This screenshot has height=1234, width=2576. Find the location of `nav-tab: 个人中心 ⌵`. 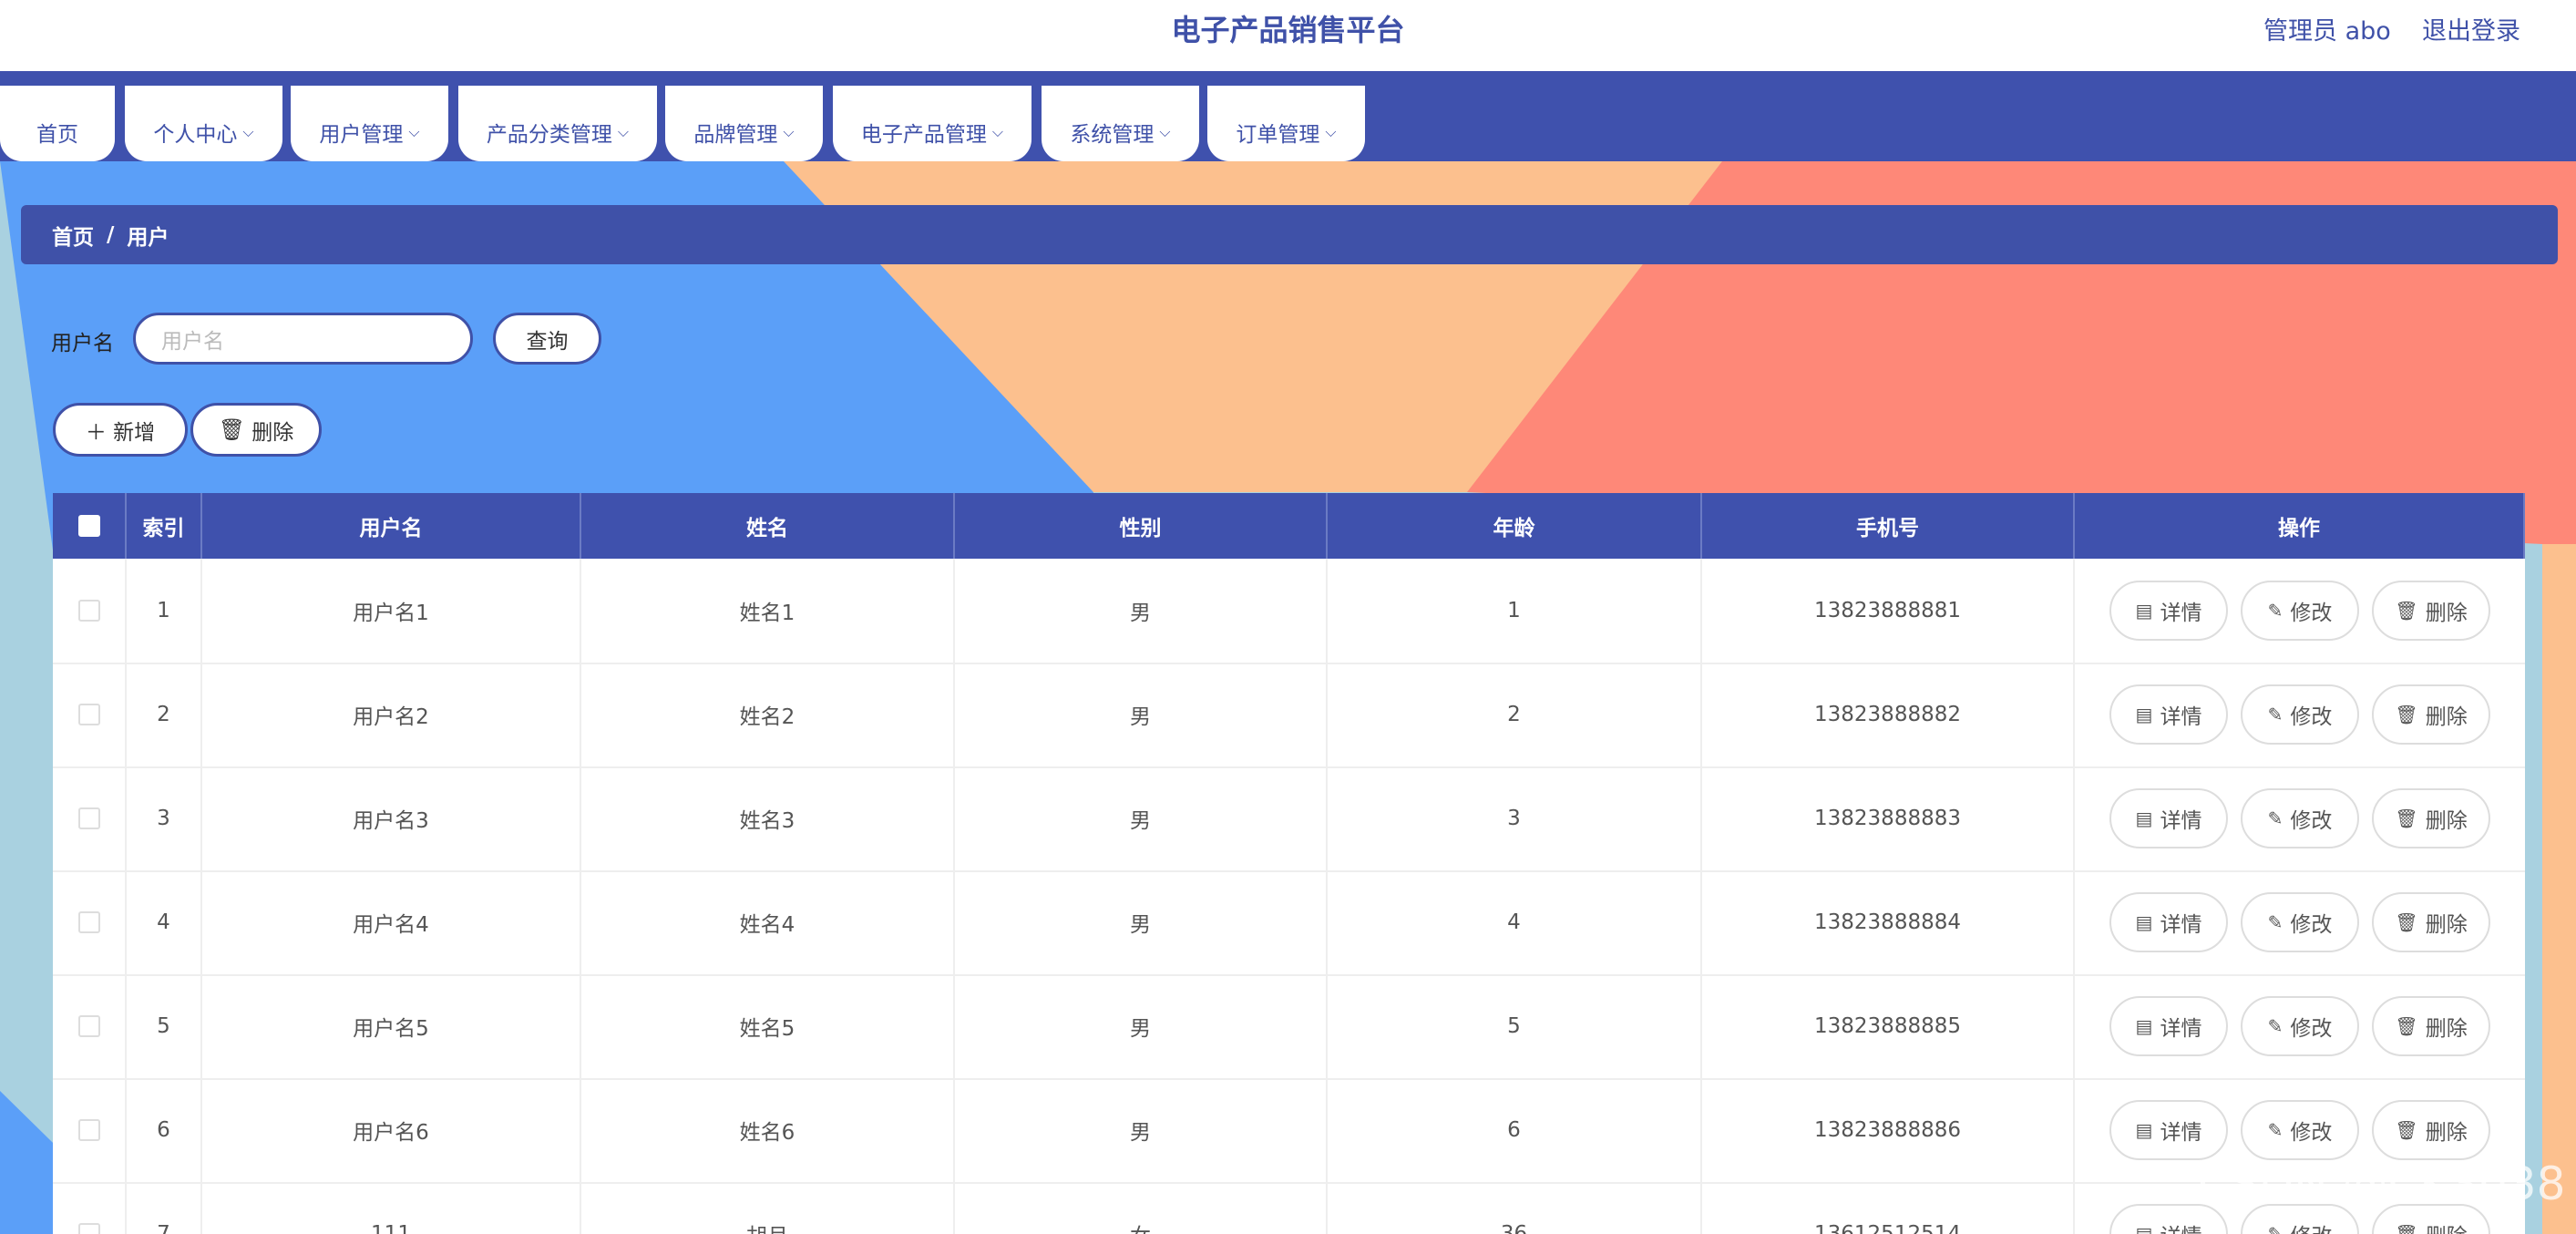

nav-tab: 个人中心 ⌵ is located at coordinates (204, 124).